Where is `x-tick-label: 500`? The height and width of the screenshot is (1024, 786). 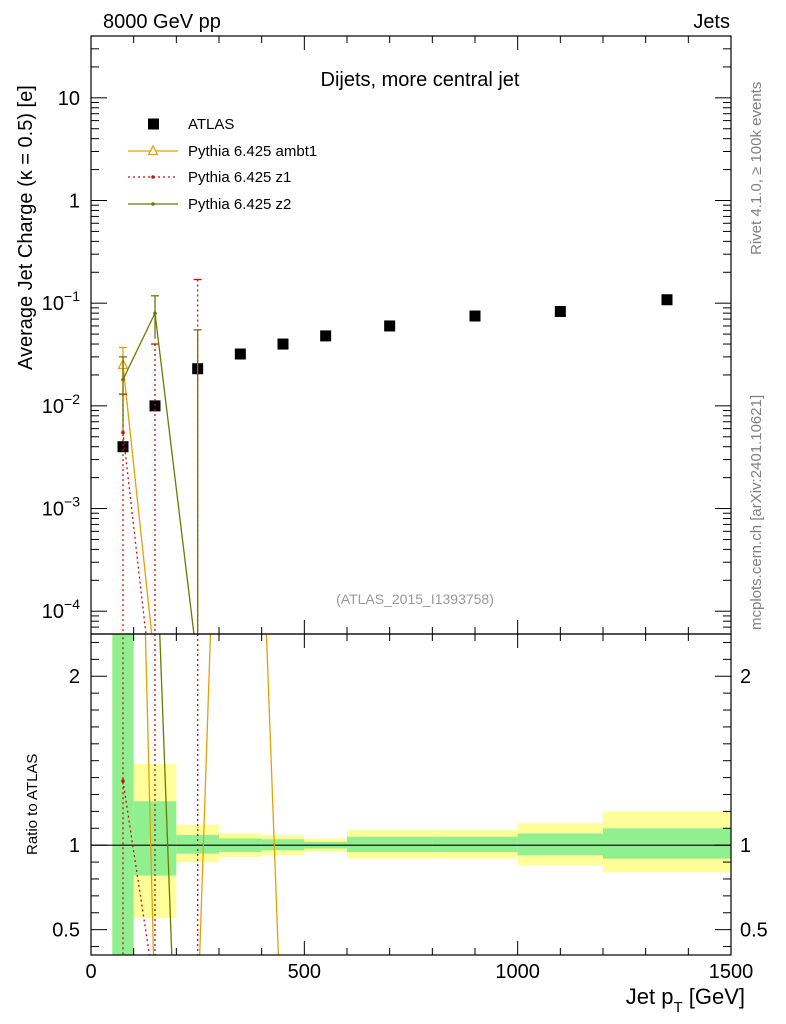
x-tick-label: 500 is located at coordinates (304, 972).